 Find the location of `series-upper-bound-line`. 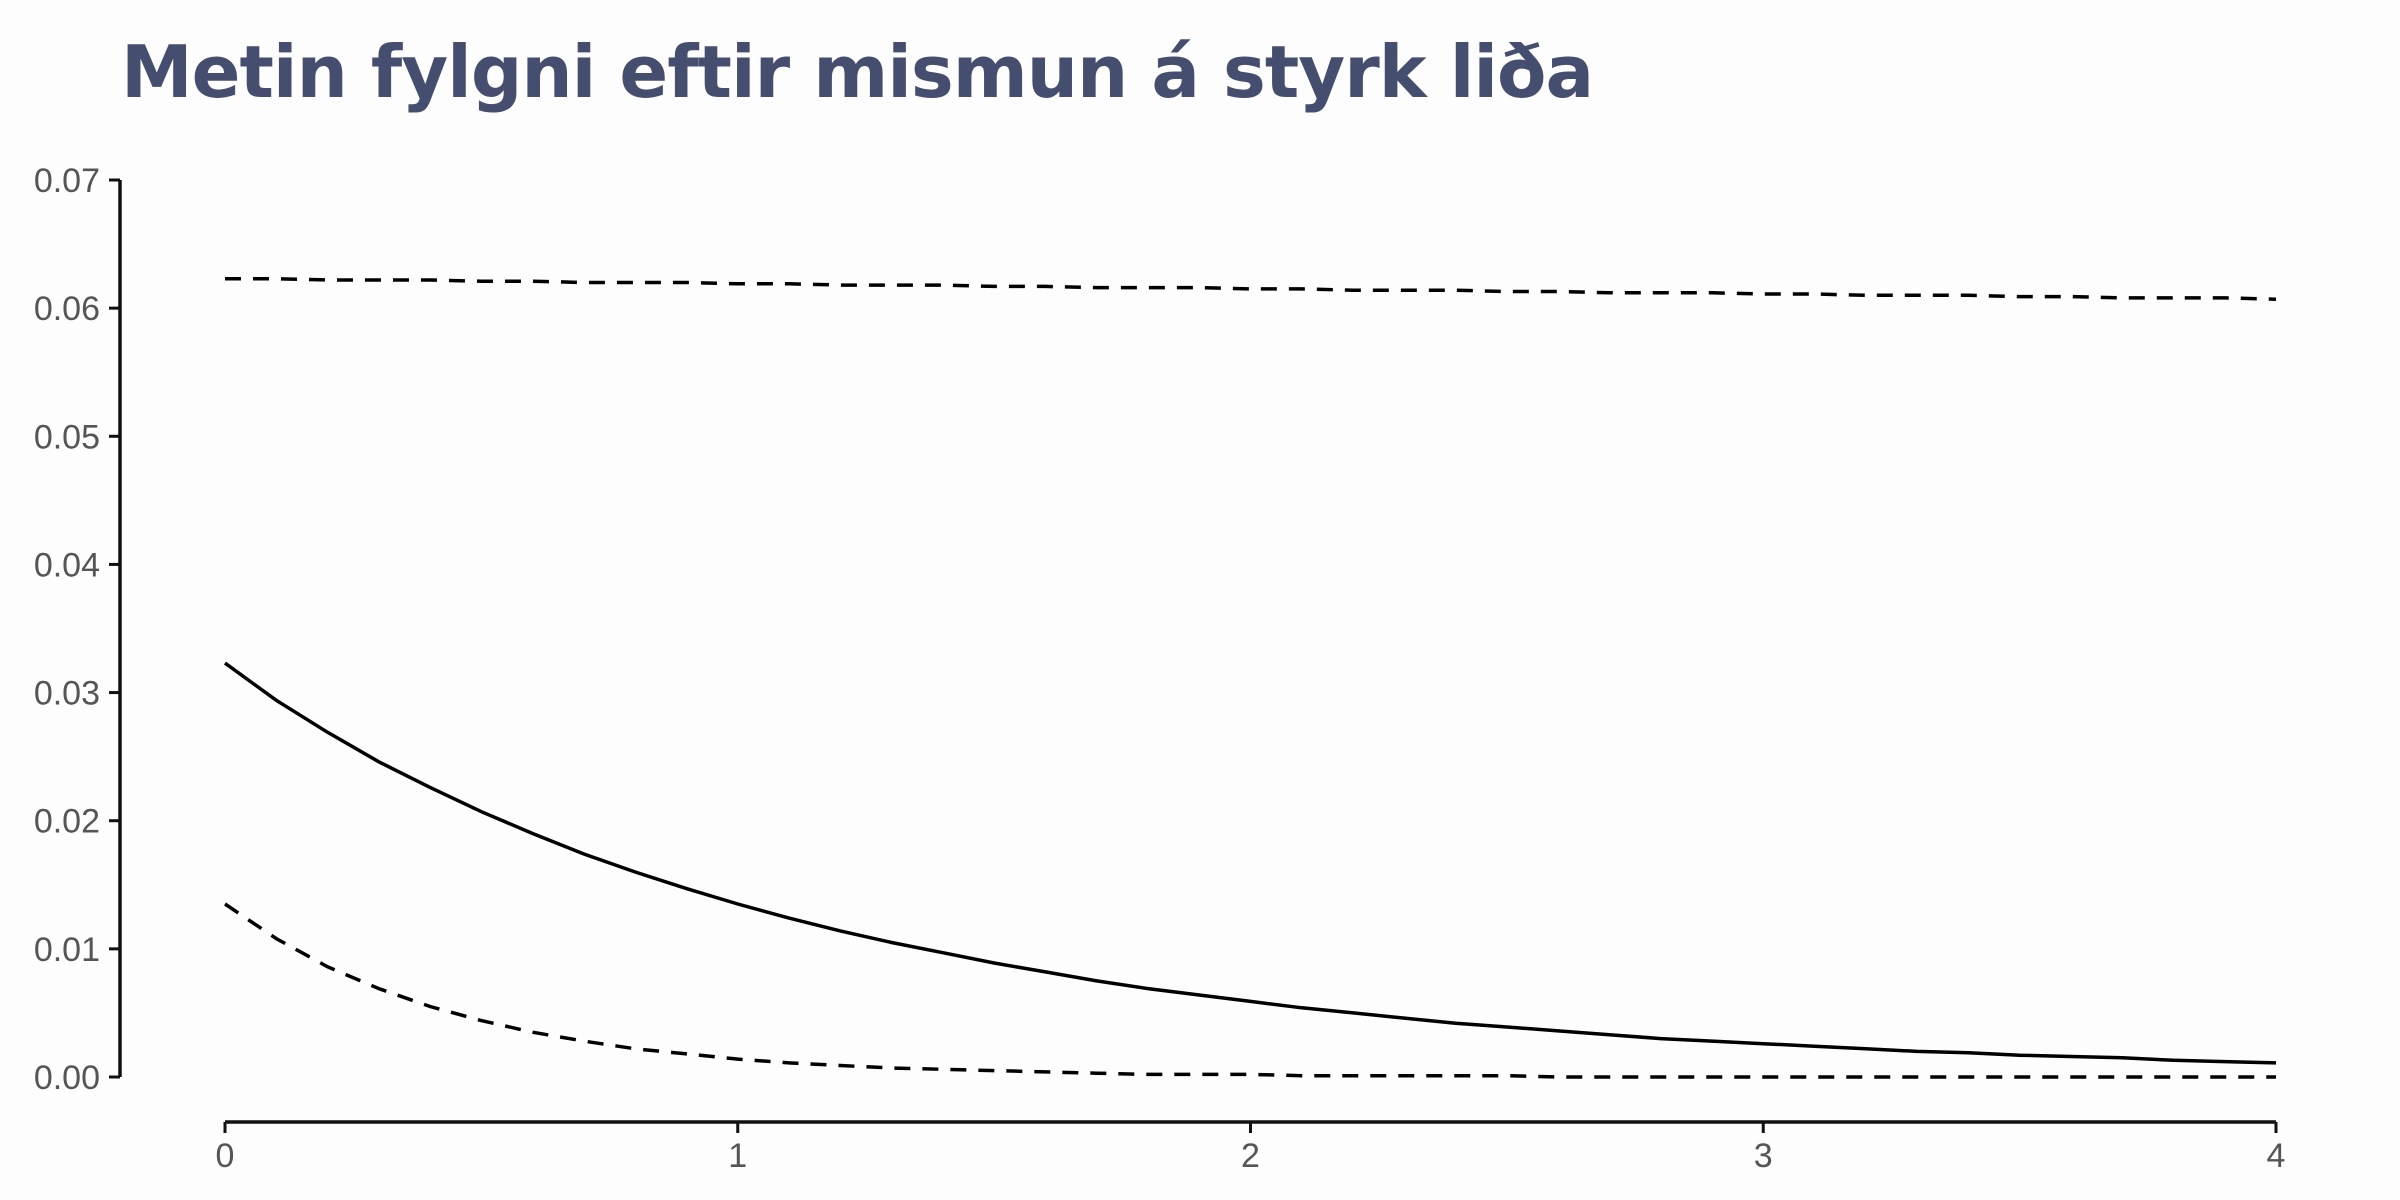

series-upper-bound-line is located at coordinates (1251, 288).